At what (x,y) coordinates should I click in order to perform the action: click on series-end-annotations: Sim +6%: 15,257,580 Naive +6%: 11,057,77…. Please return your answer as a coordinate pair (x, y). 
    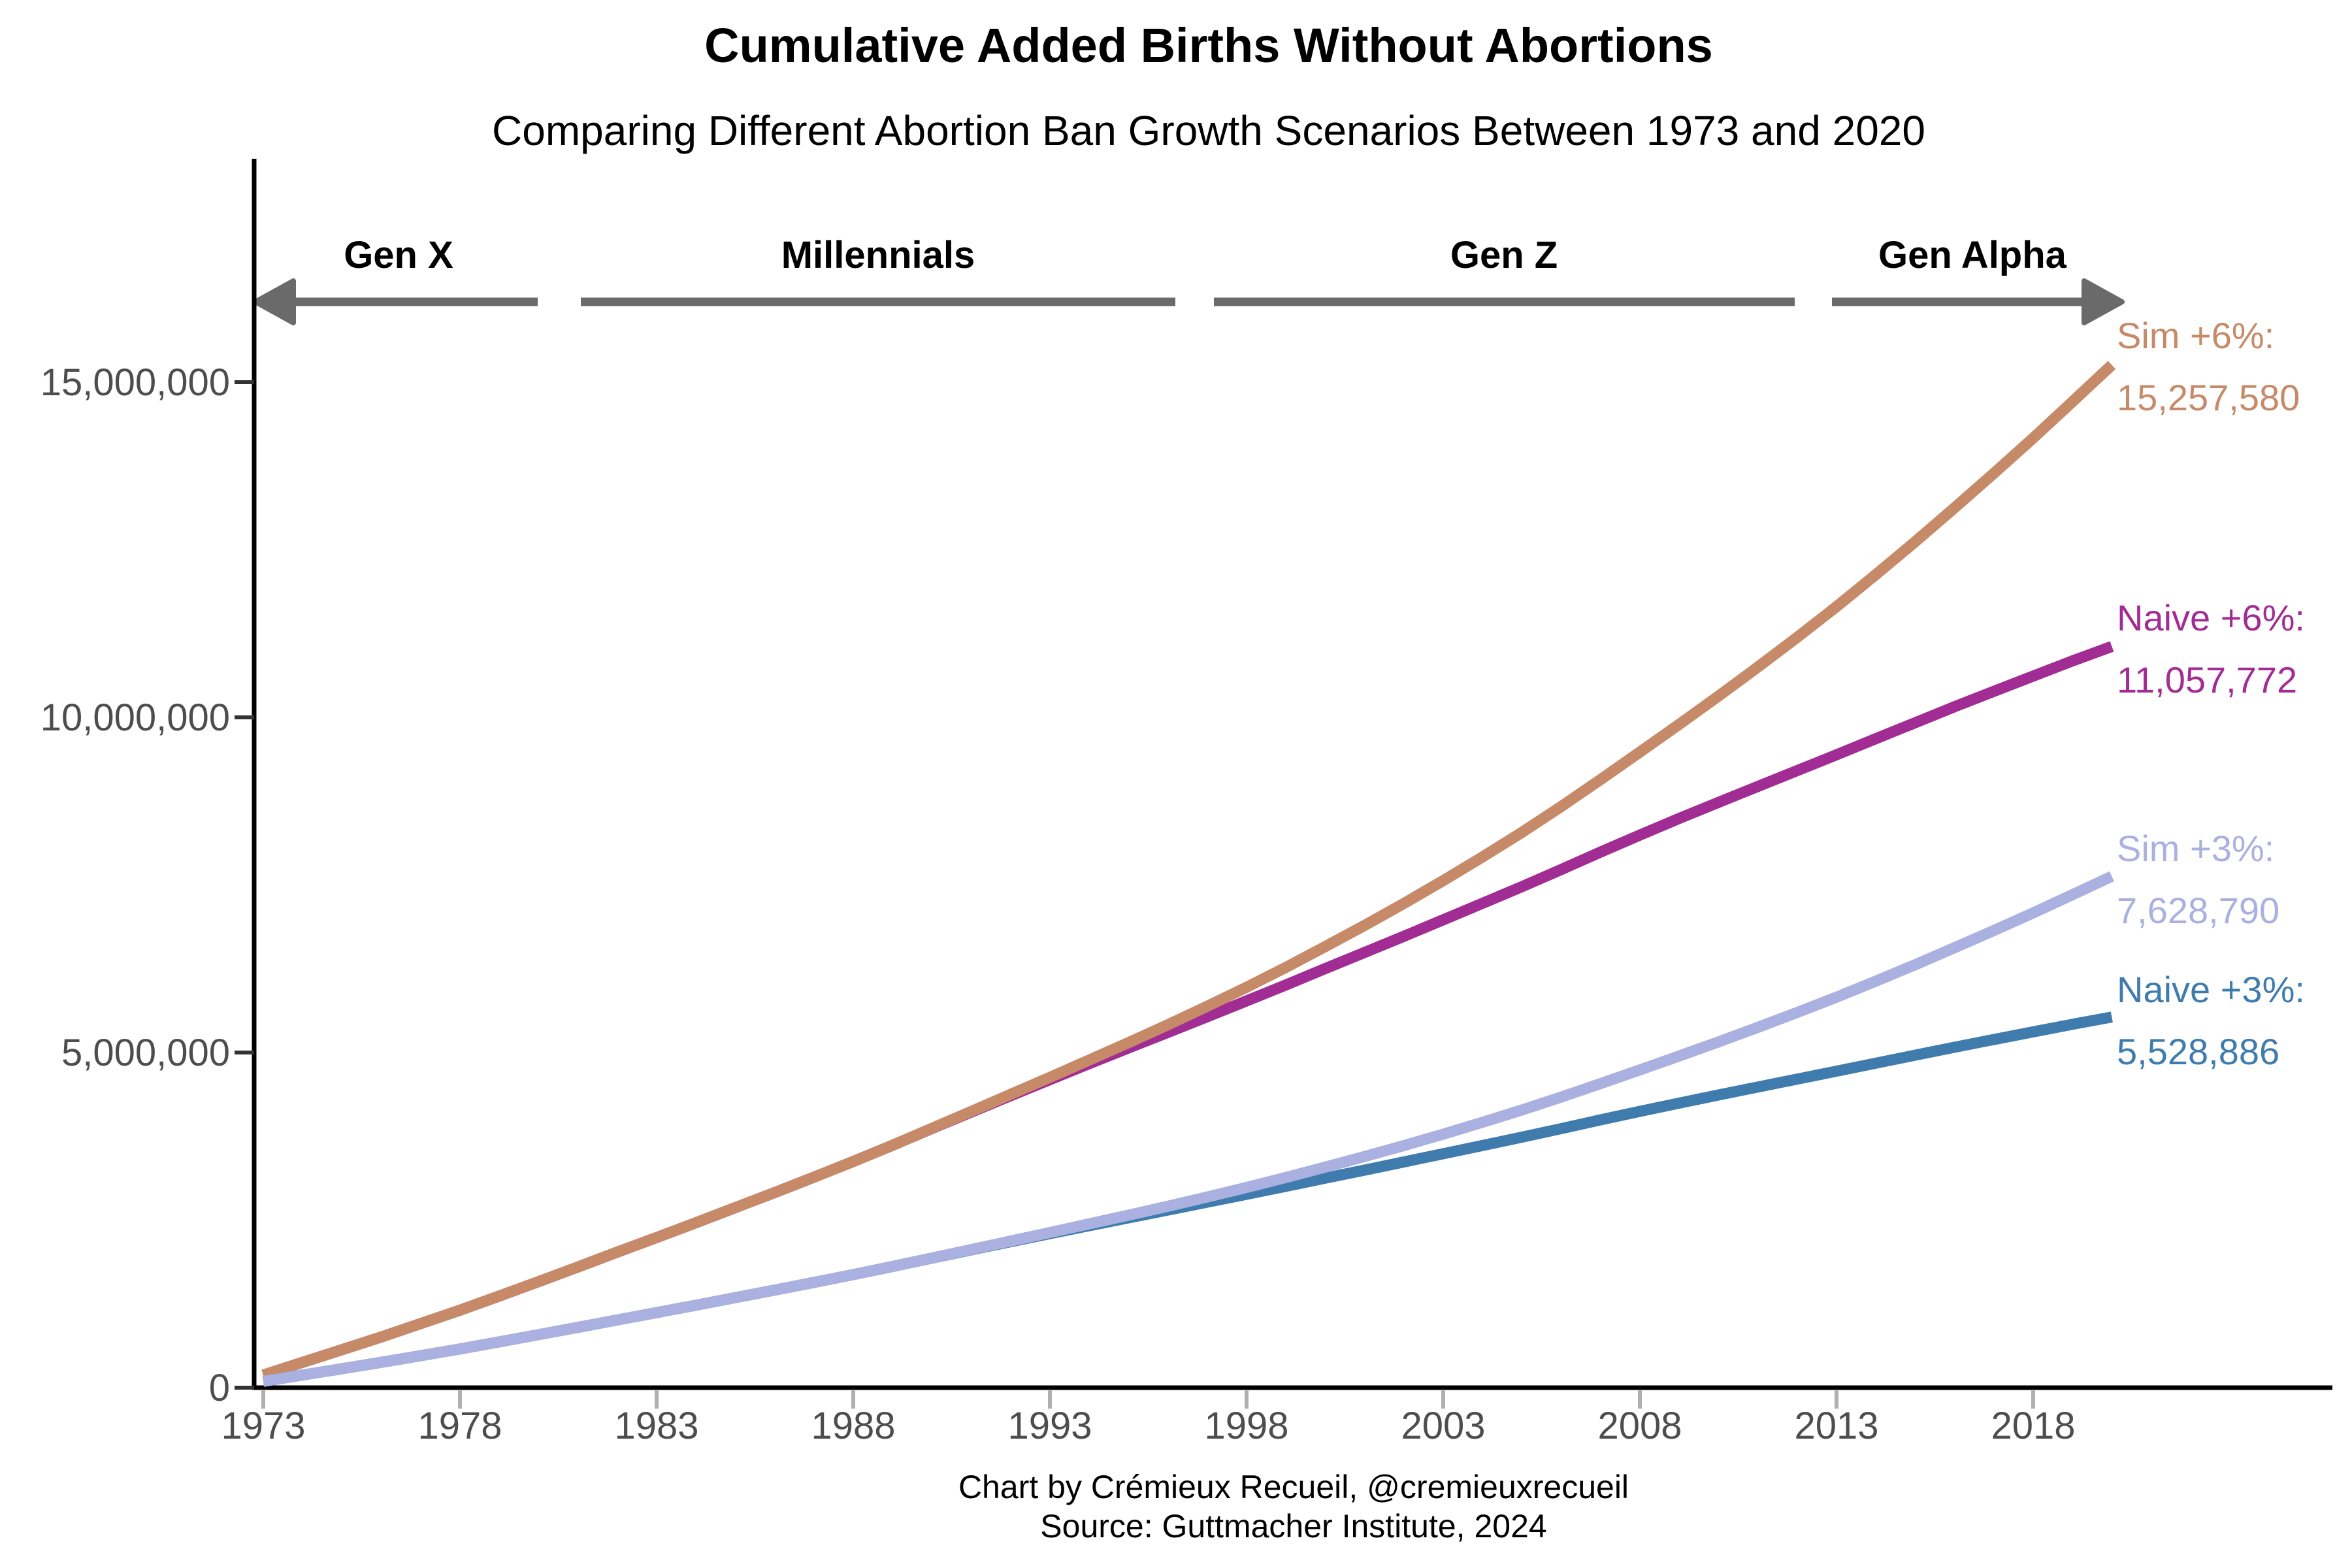
    Looking at the image, I should click on (2211, 693).